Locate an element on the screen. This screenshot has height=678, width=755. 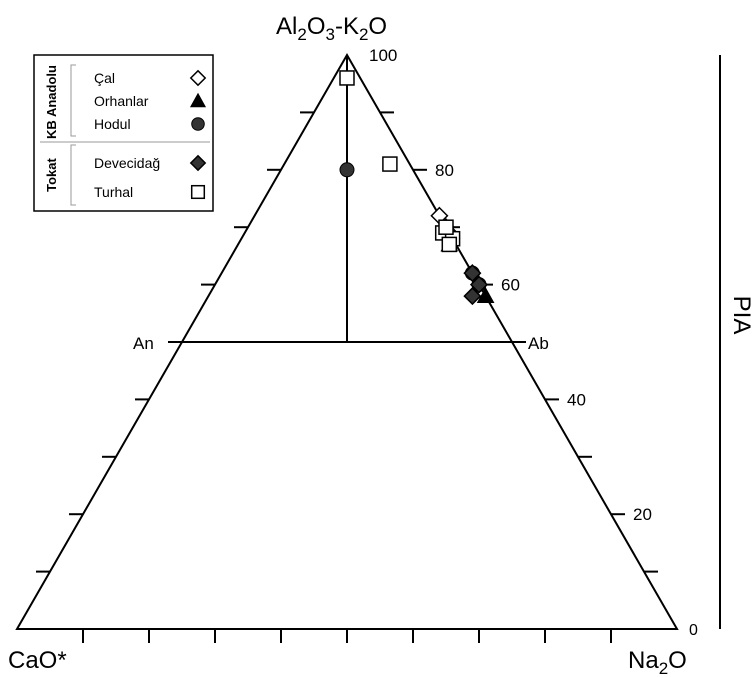
pia-tick-label: 60 is located at coordinates (510, 285).